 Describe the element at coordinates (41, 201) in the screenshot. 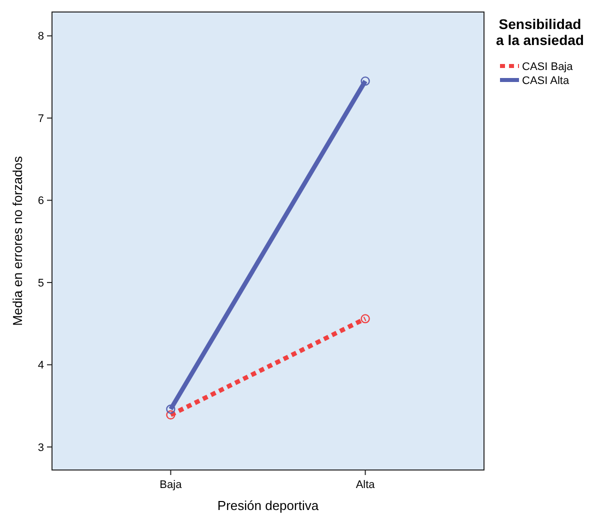

I see `y-tick-label: 6` at that location.